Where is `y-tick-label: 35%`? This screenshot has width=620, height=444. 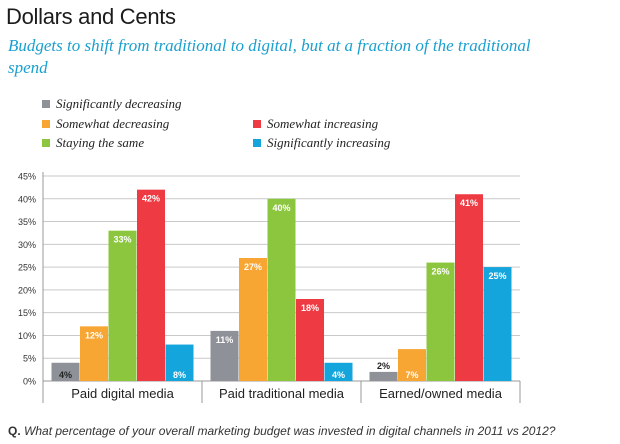
y-tick-label: 35% is located at coordinates (27, 222).